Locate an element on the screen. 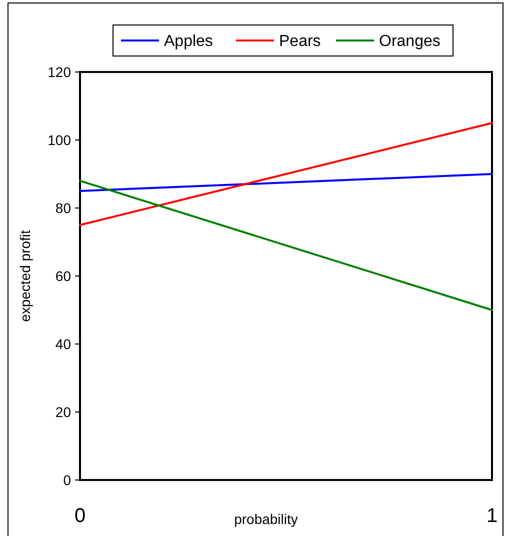 The height and width of the screenshot is (536, 506). x-tick-label: 1 is located at coordinates (492, 516).